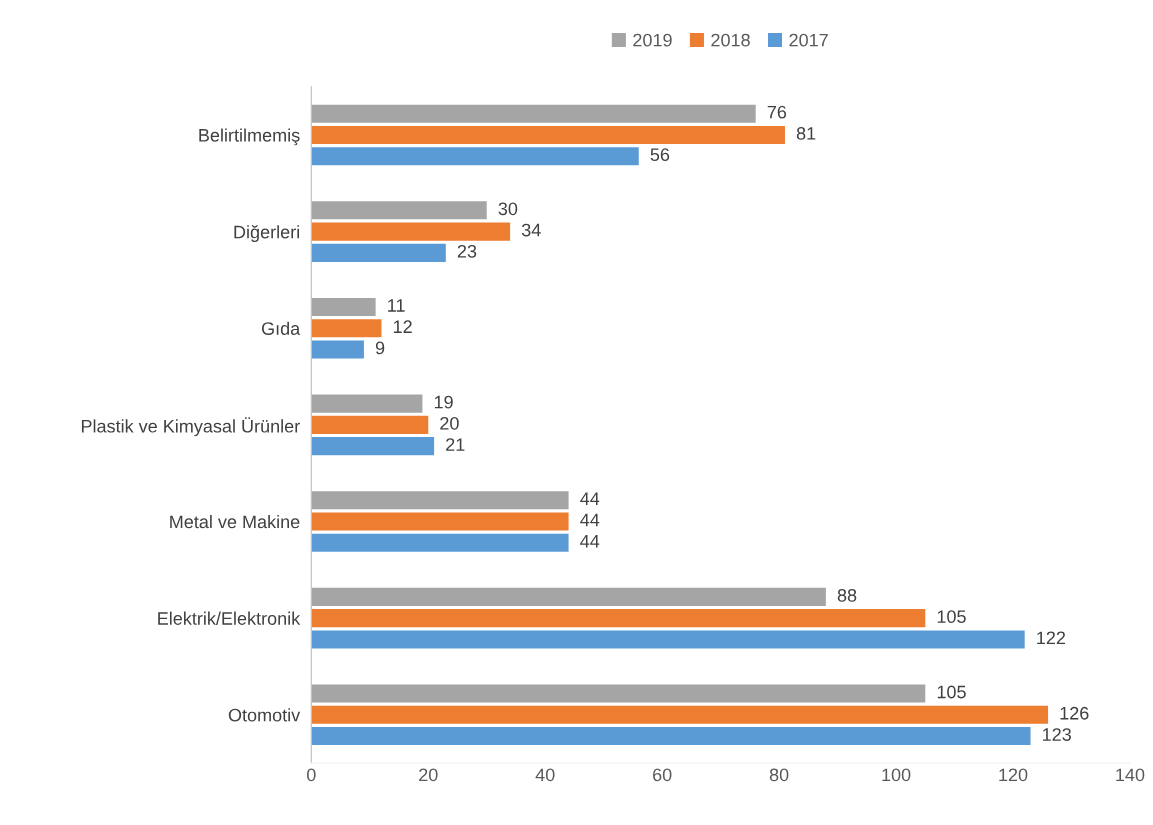  What do you see at coordinates (730, 40) in the screenshot?
I see `legend-label: 2018` at bounding box center [730, 40].